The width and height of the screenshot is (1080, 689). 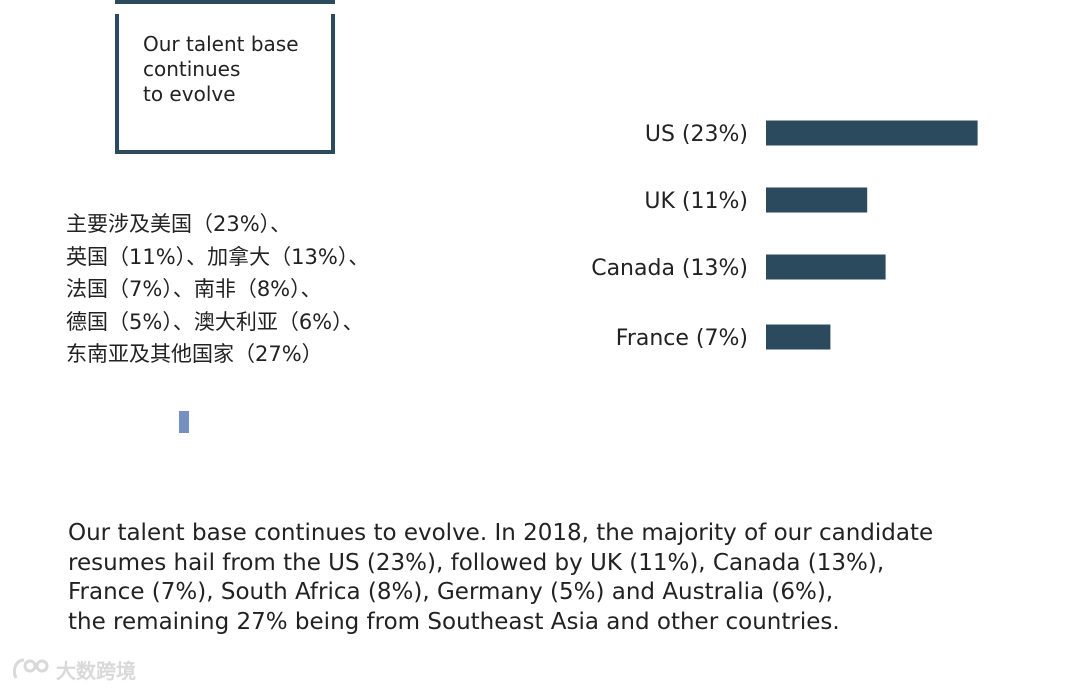 What do you see at coordinates (784, 235) in the screenshot?
I see `country-bar-chart: US (23%) UK (11%) Canada (13%) France (7%)` at bounding box center [784, 235].